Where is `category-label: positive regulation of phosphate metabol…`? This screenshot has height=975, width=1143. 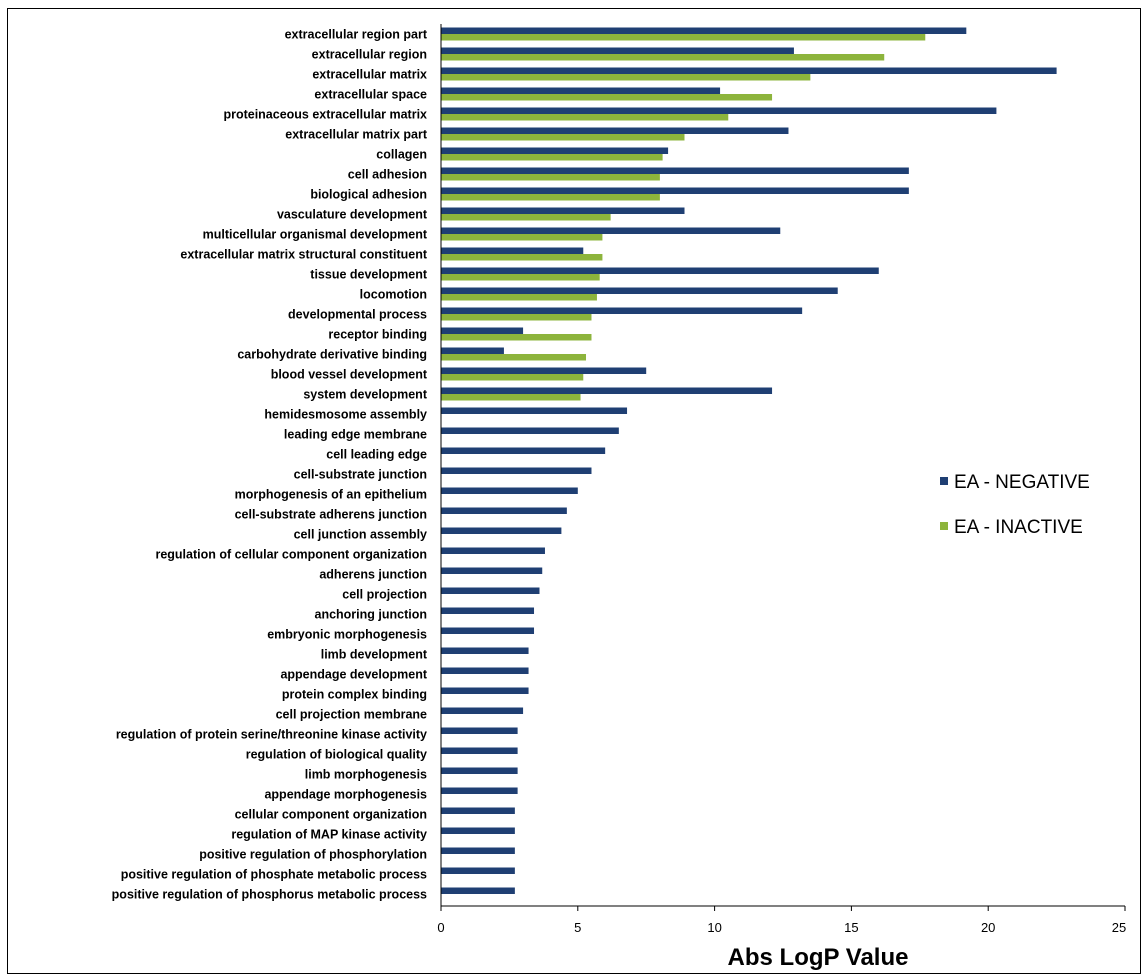
category-label: positive regulation of phosphate metabol… is located at coordinates (274, 875).